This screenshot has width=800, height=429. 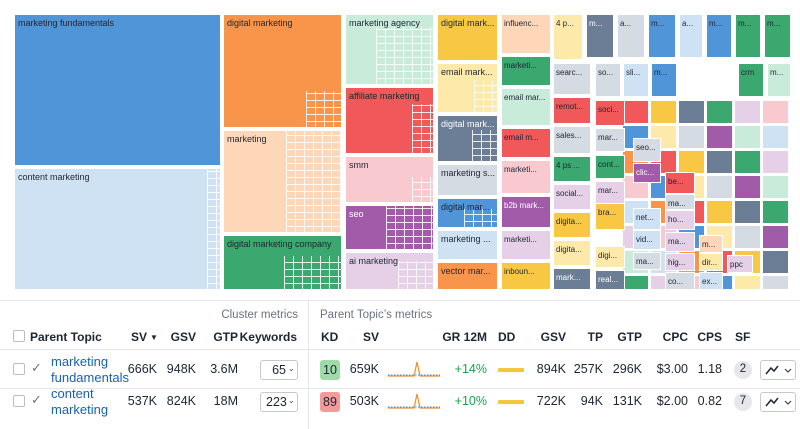 What do you see at coordinates (740, 264) in the screenshot?
I see `treemap-tile: ppc` at bounding box center [740, 264].